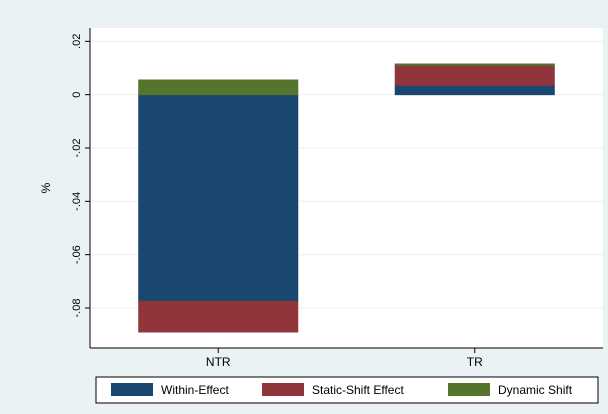  What do you see at coordinates (218, 198) in the screenshot?
I see `bar-ntr-within-effect` at bounding box center [218, 198].